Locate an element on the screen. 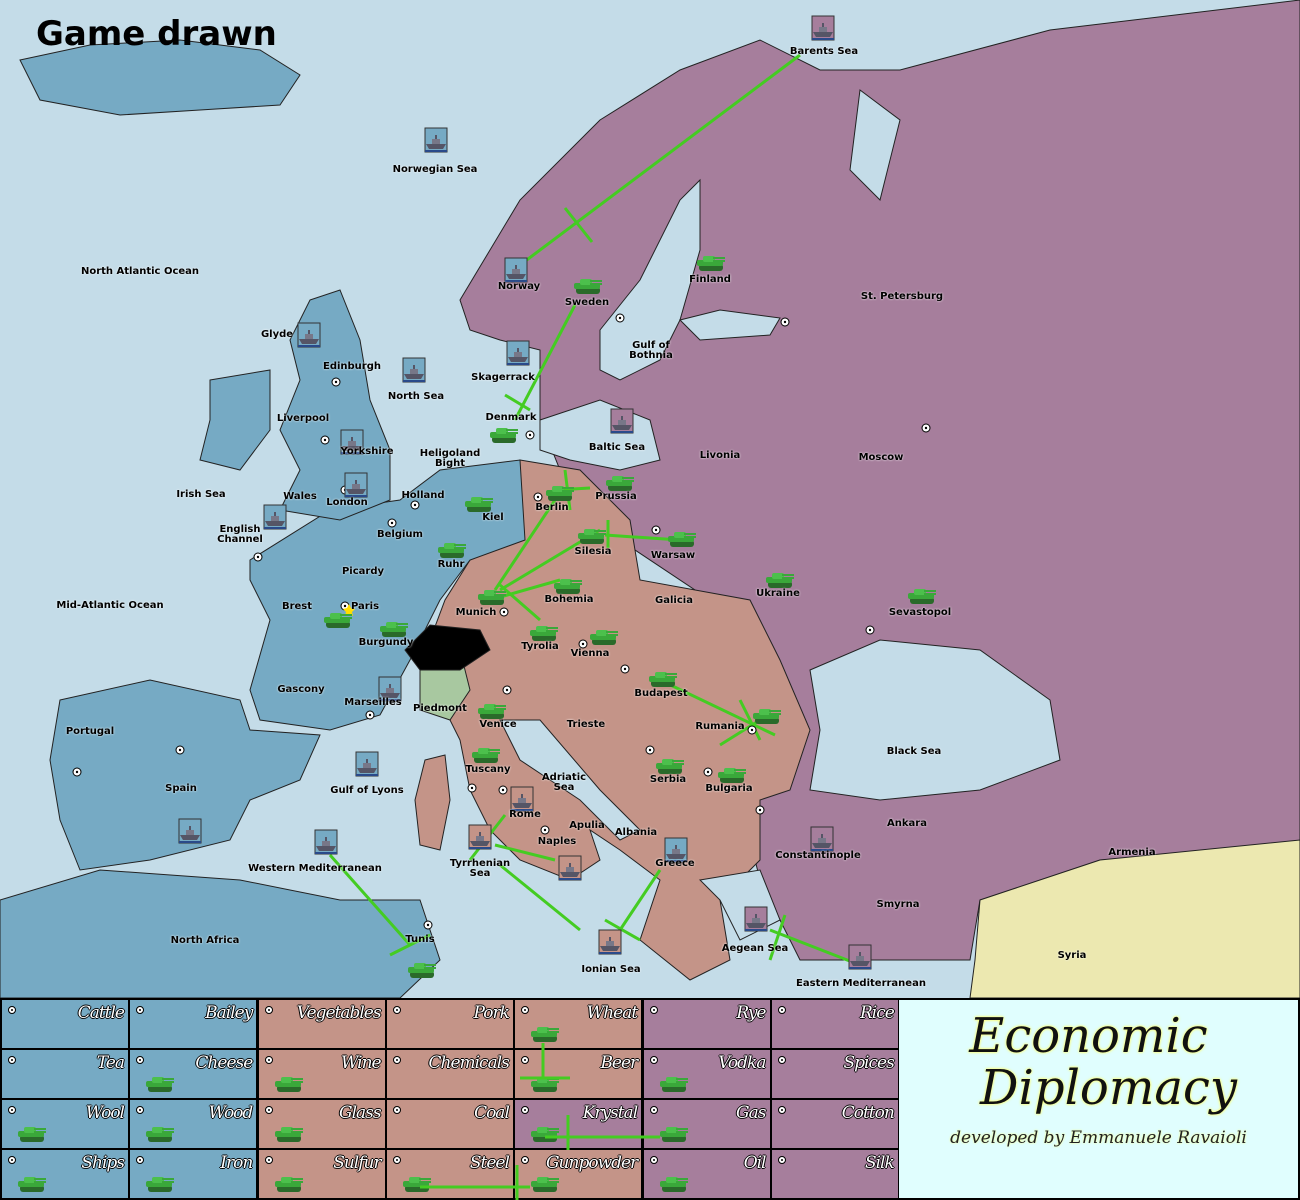  resource-cell-tea: Tea is located at coordinates (65, 1074).